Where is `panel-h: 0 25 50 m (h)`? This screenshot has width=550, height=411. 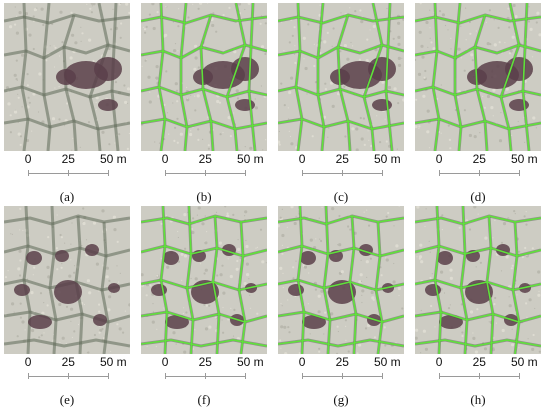
panel-h: 0 25 50 m (h) is located at coordinates (478, 306).